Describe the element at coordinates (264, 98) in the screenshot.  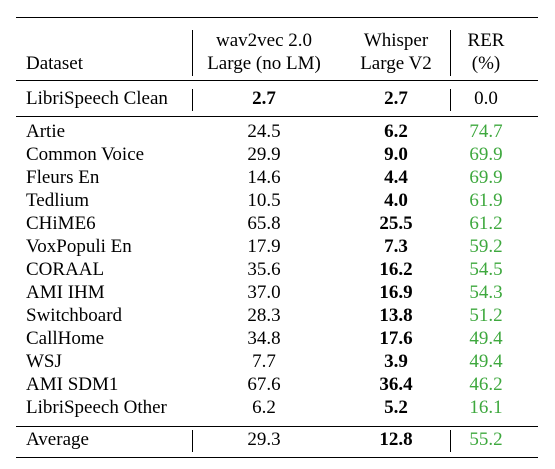
I see `clean-w2v: 2.7` at that location.